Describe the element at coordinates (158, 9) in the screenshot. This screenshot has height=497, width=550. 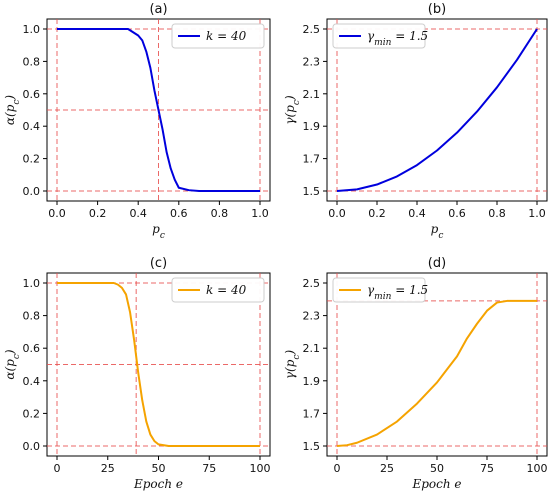
I see `panel-title: (a)` at that location.